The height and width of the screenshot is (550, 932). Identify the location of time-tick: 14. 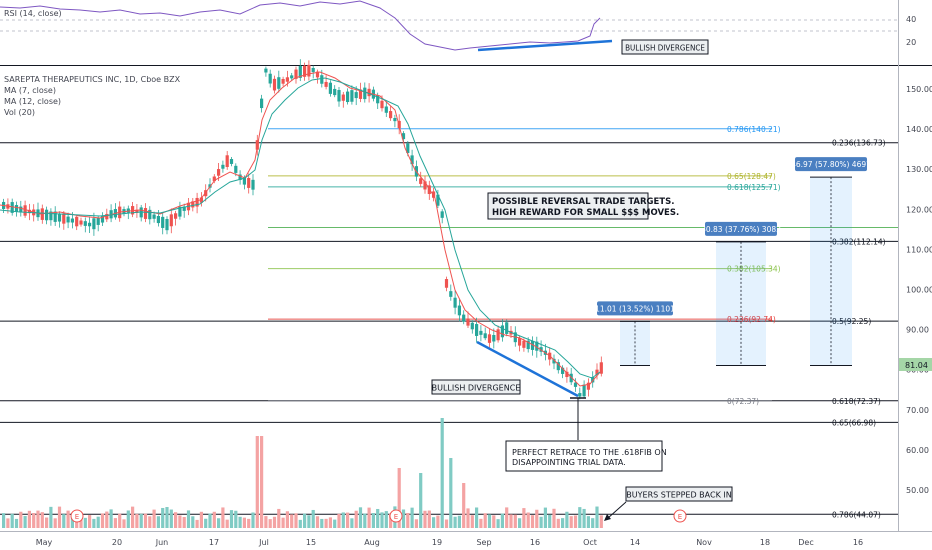
(635, 542).